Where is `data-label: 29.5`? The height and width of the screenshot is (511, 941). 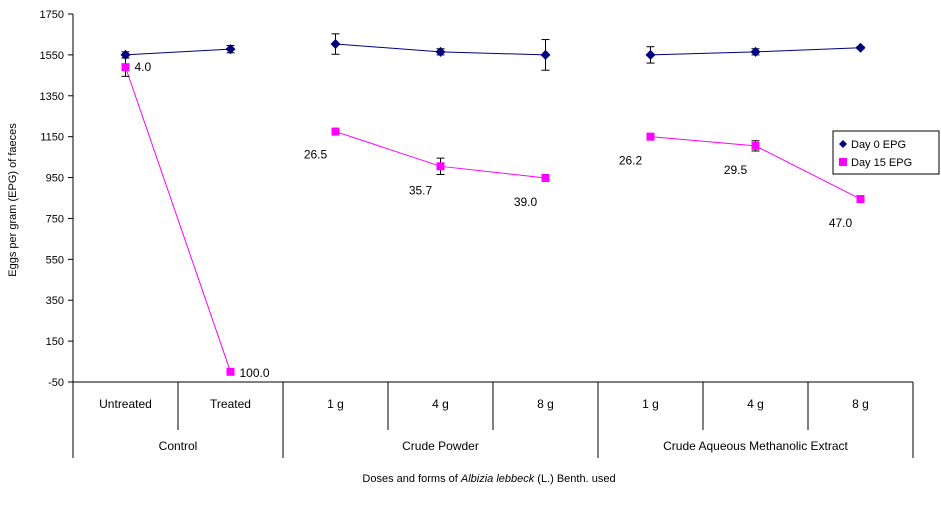 data-label: 29.5 is located at coordinates (736, 170).